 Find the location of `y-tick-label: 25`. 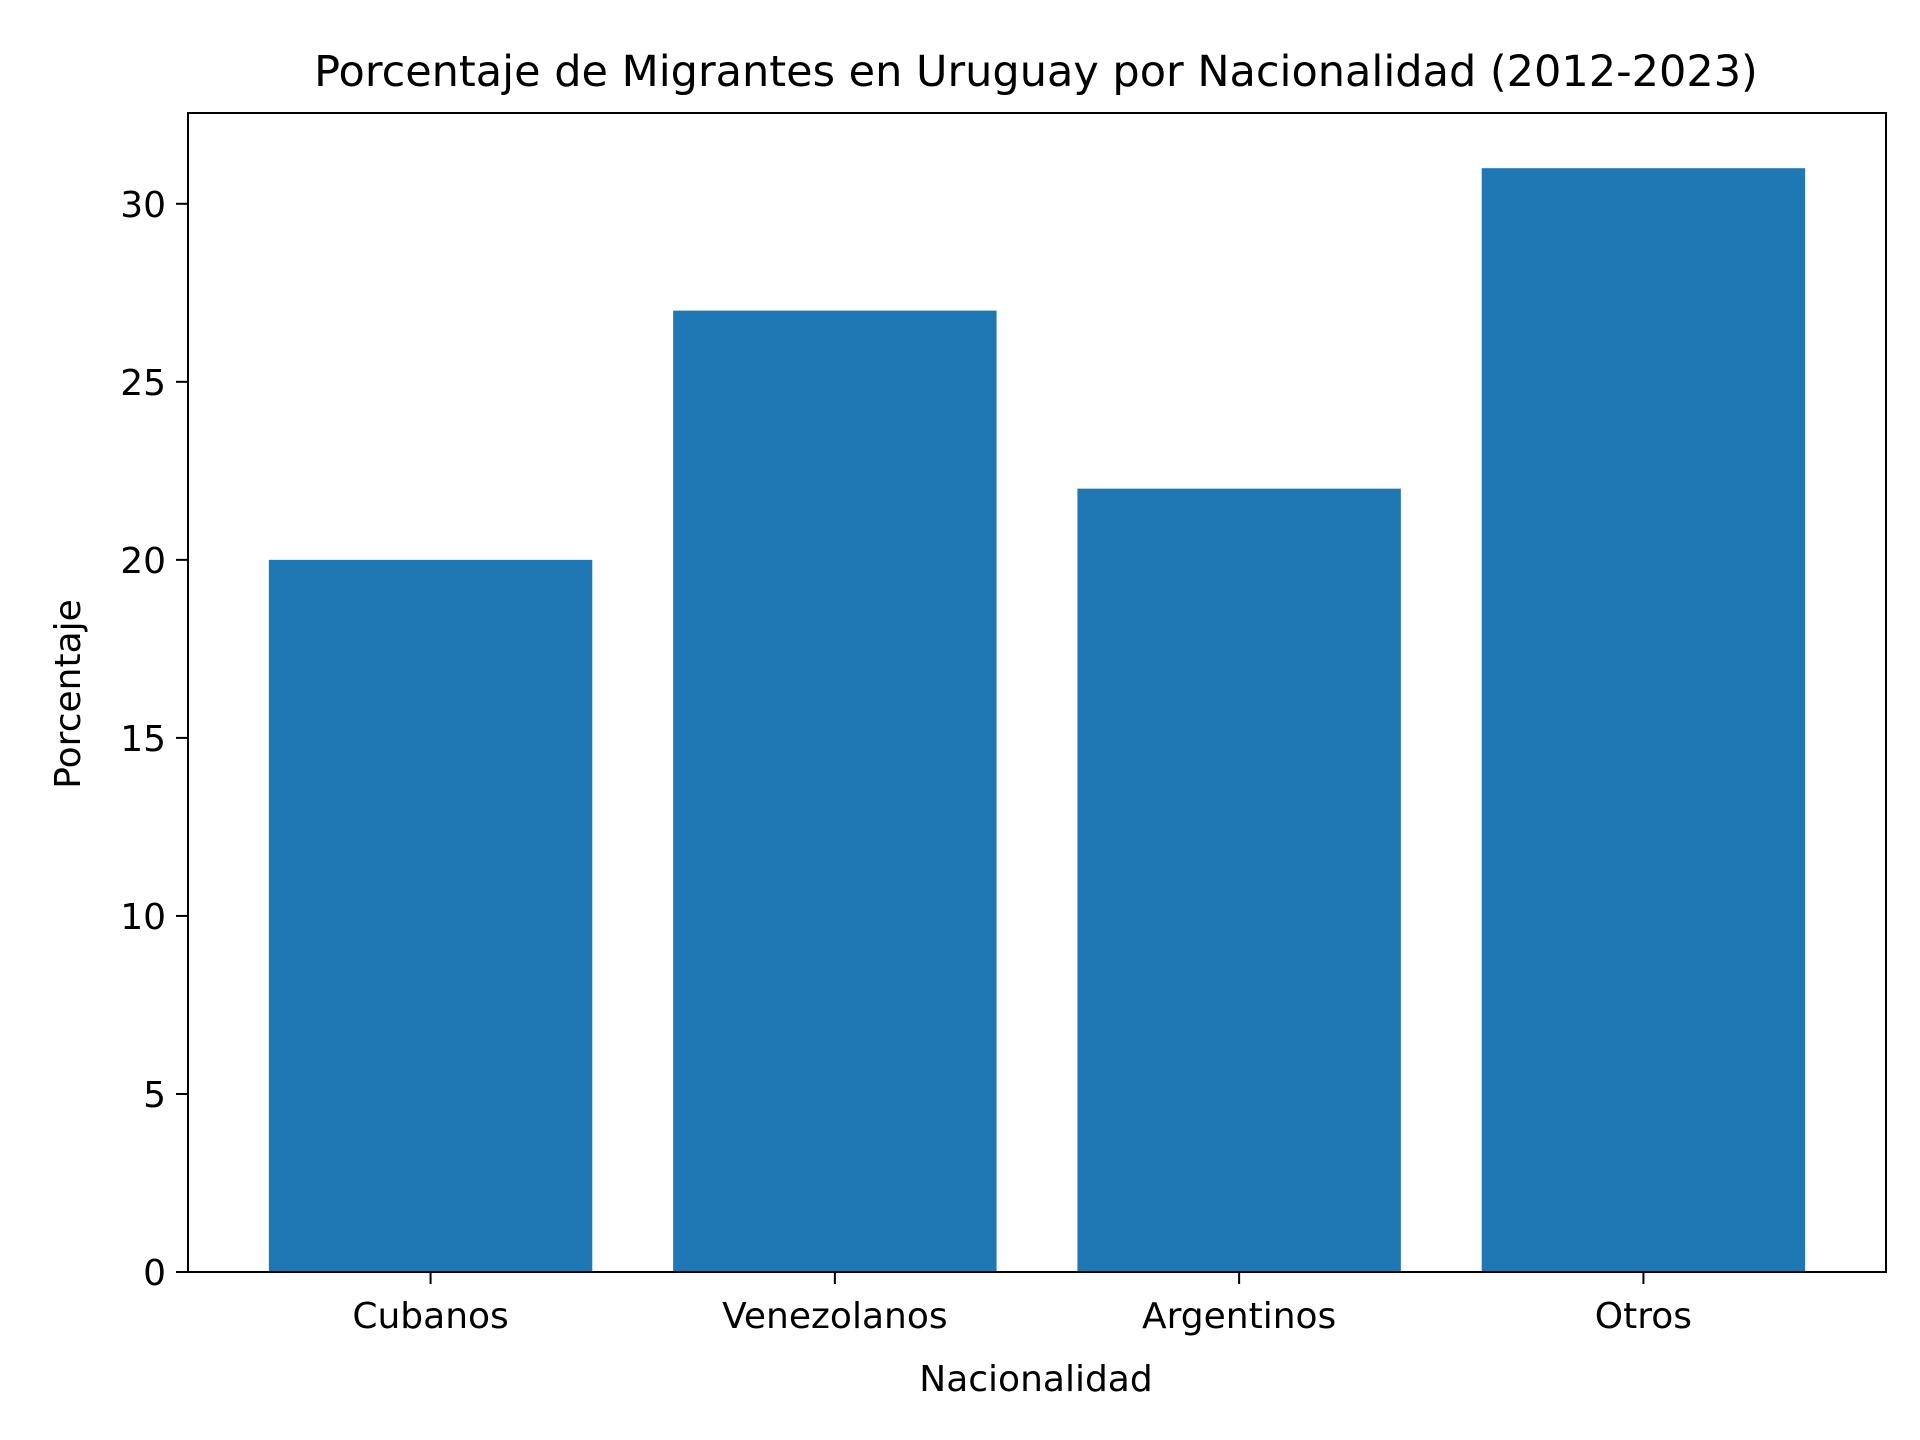

y-tick-label: 25 is located at coordinates (143, 383).